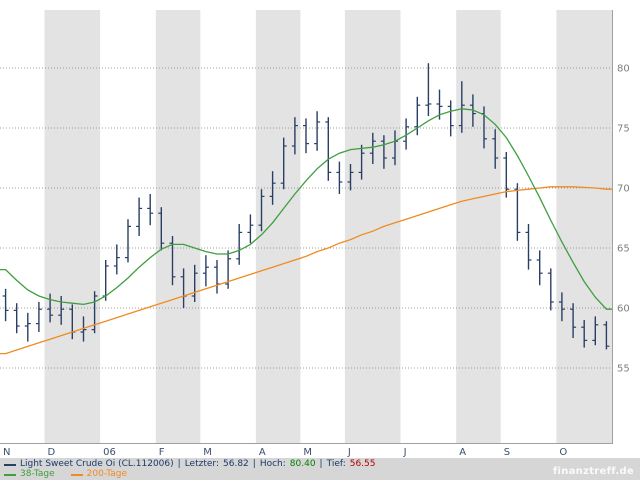  Describe the element at coordinates (6, 452) in the screenshot. I see `x-month-label: N` at that location.